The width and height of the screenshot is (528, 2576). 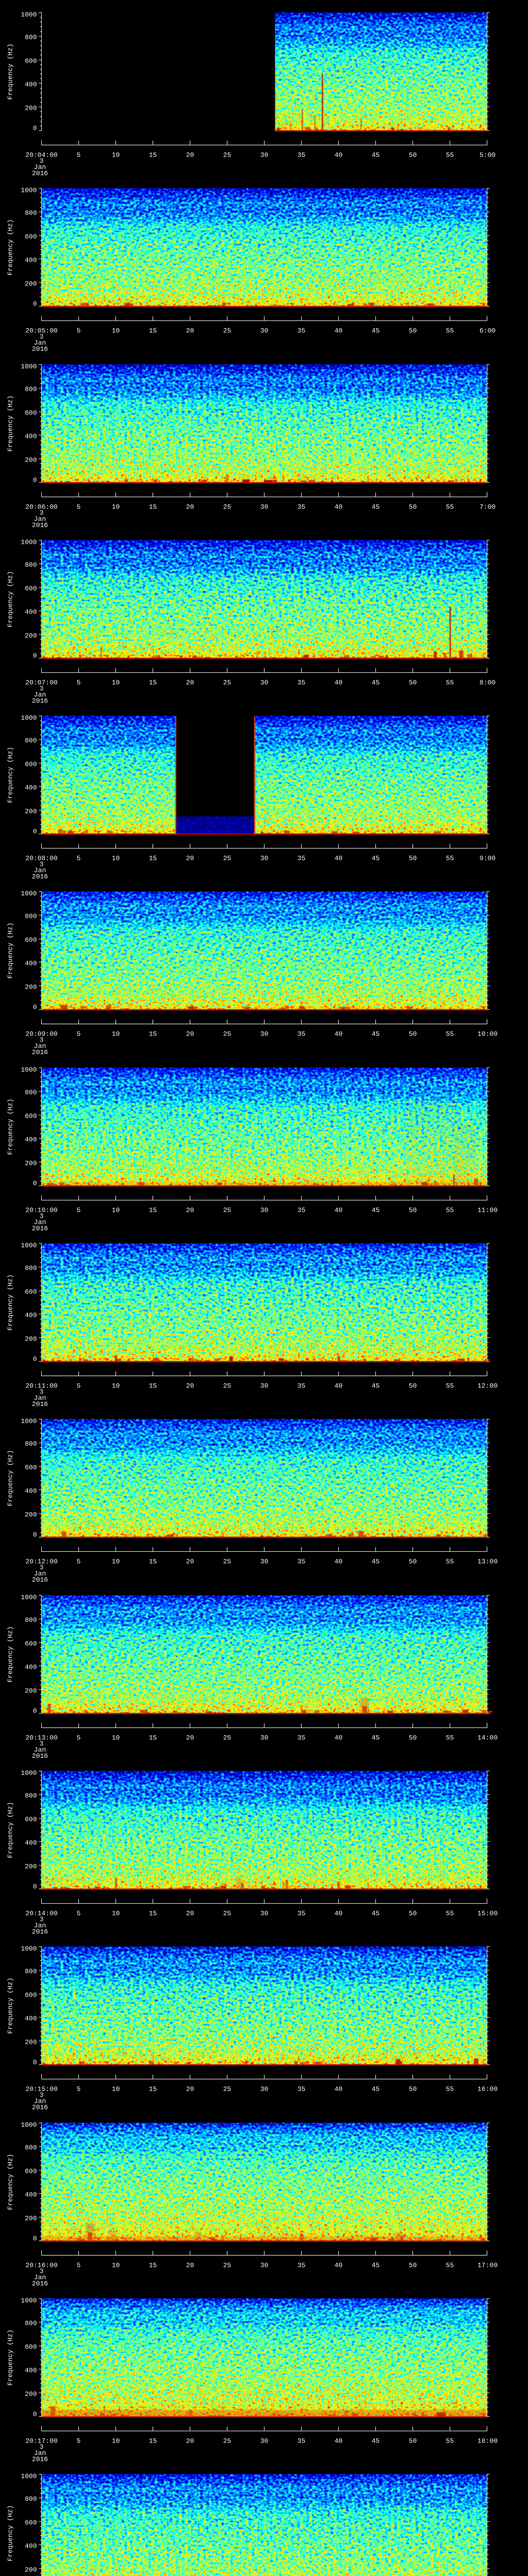 I want to click on svg-text: 20:12:00, so click(x=41, y=1561).